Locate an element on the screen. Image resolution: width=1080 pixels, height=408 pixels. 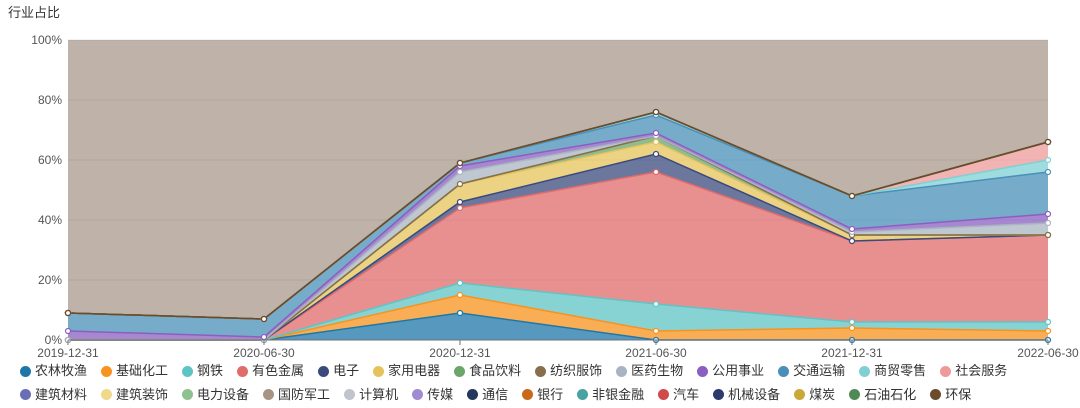
legend-item: 国防军工 is located at coordinates (296, 395).